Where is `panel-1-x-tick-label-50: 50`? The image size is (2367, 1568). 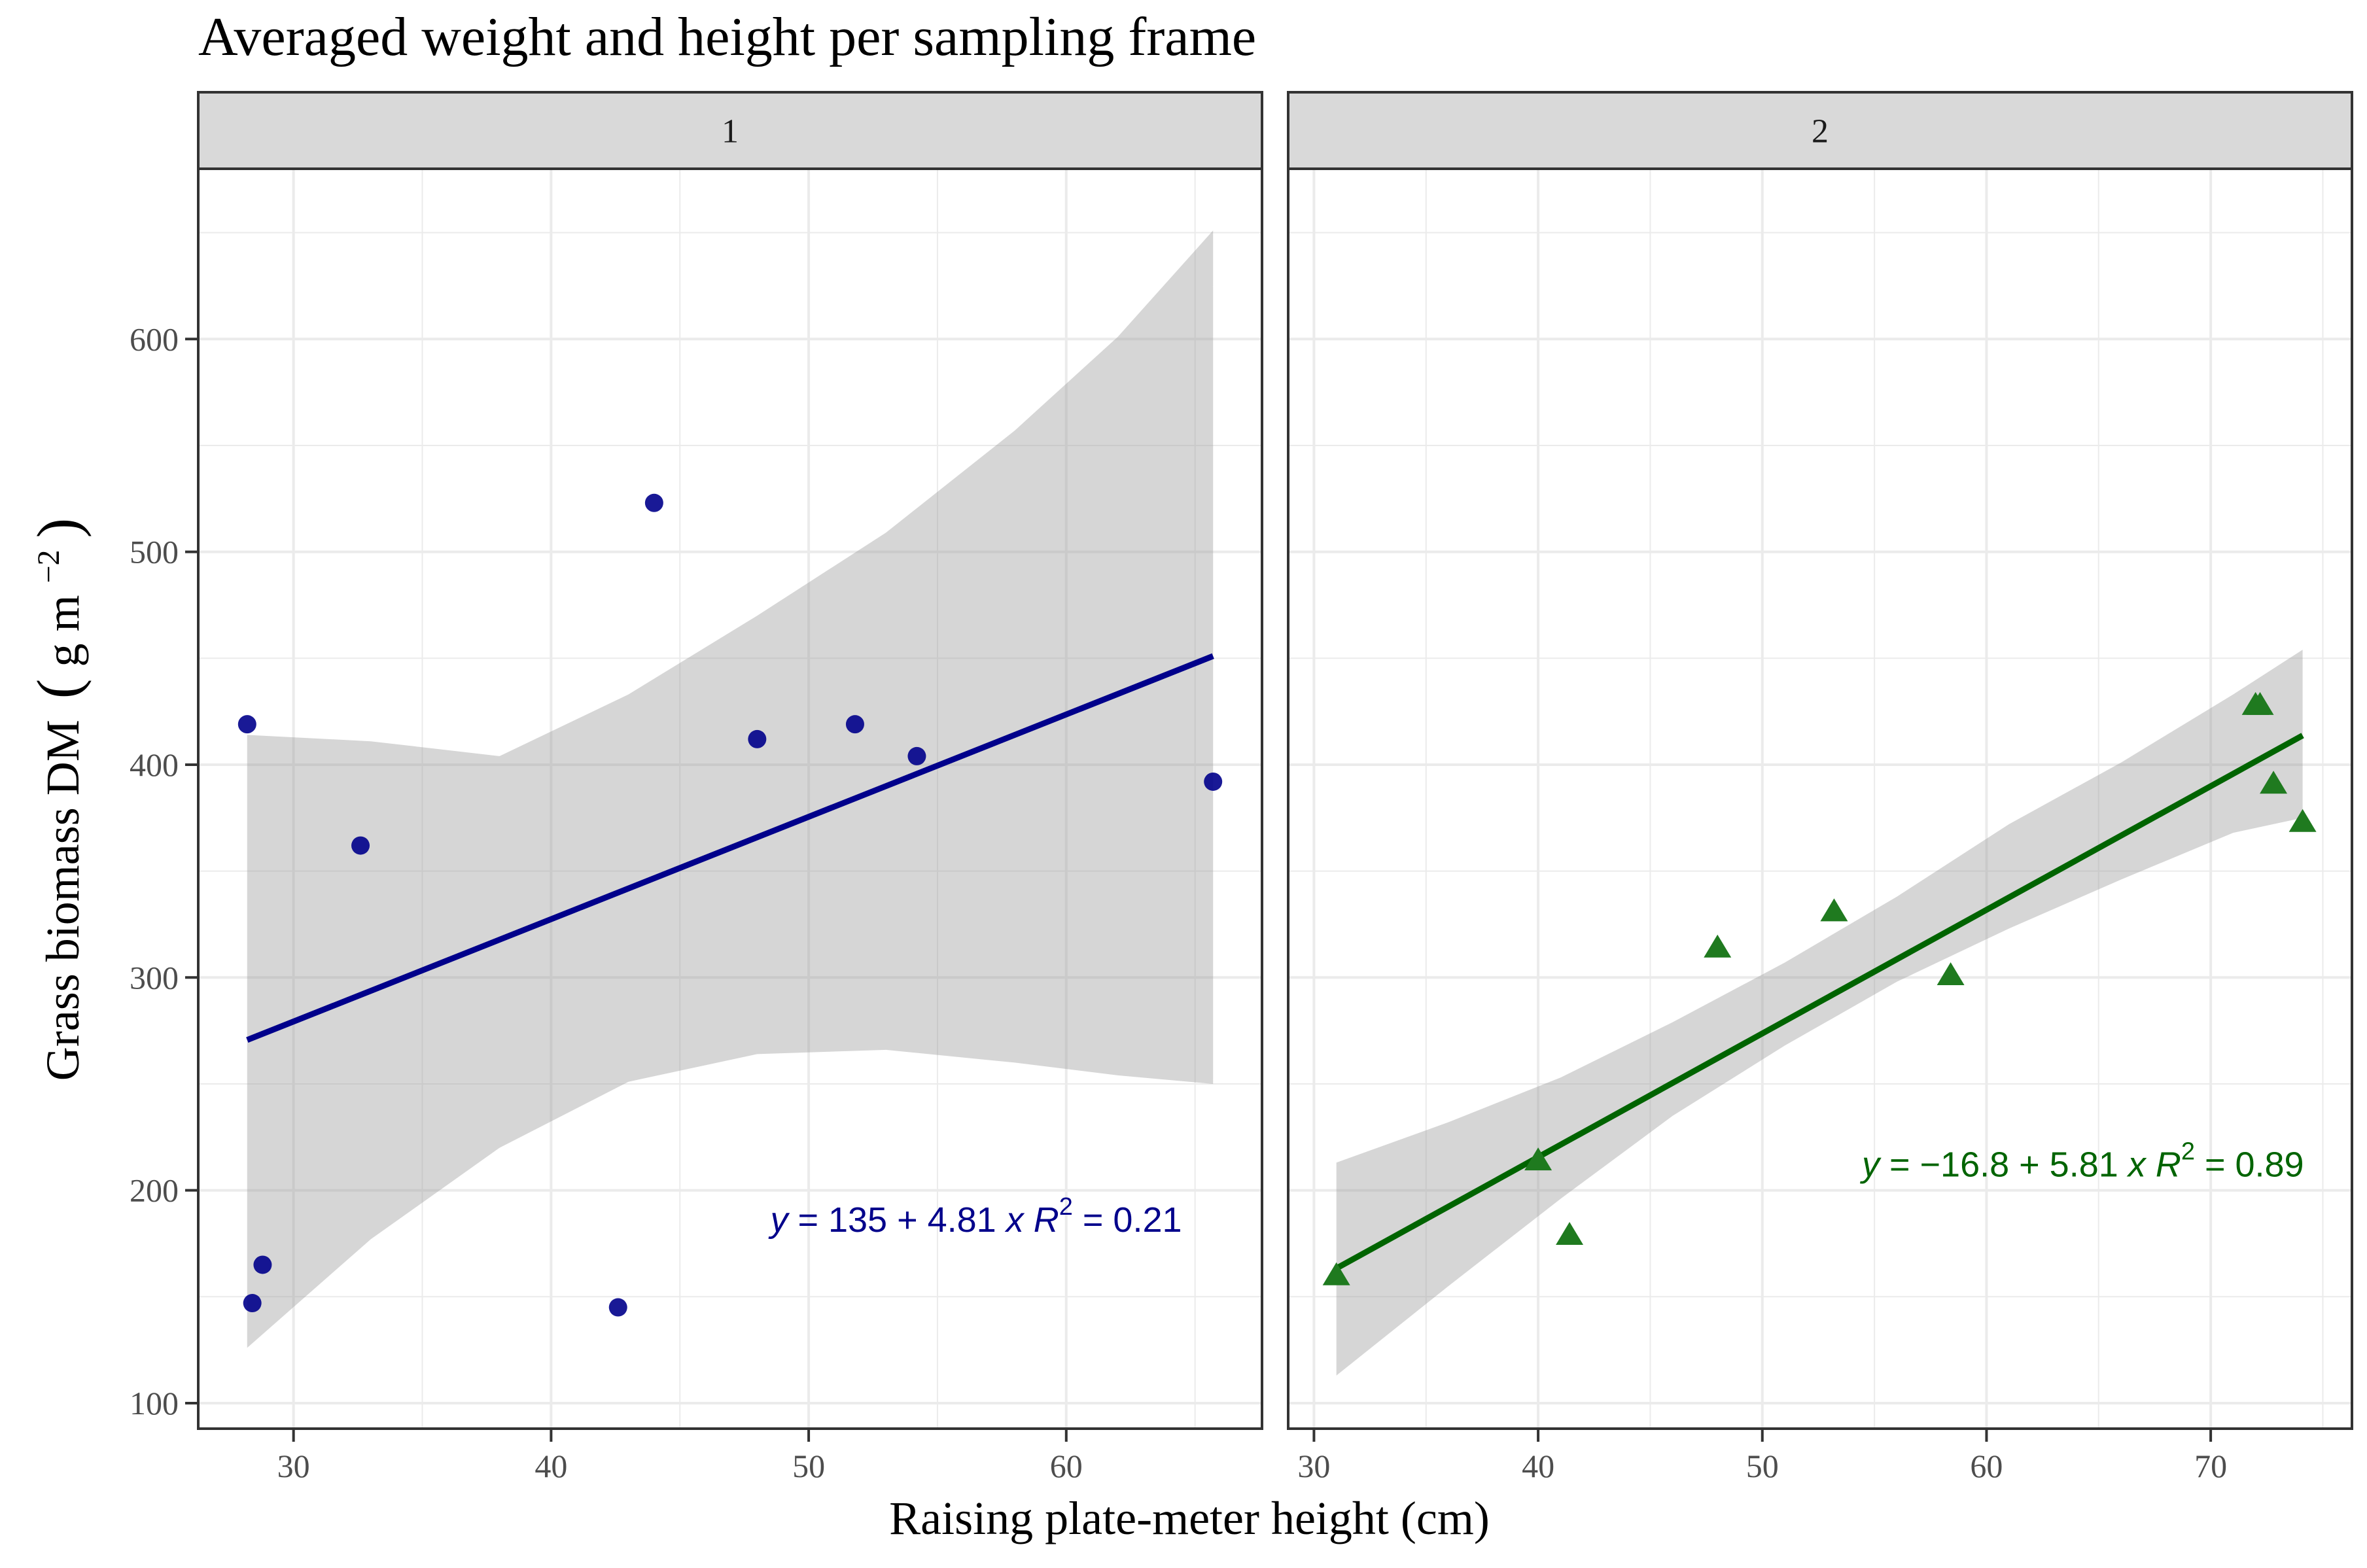 panel-1-x-tick-label-50: 50 is located at coordinates (808, 1466).